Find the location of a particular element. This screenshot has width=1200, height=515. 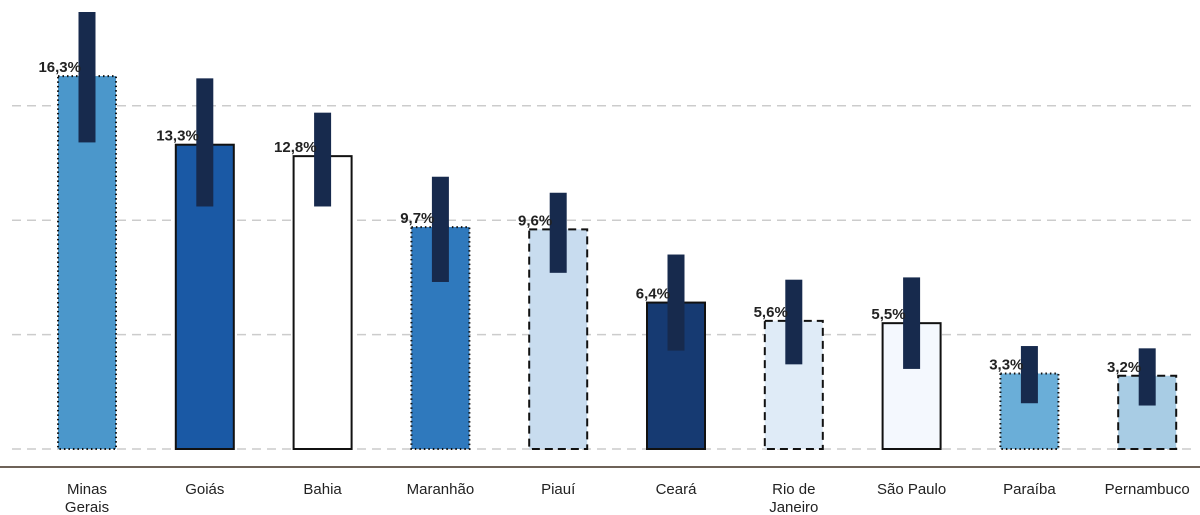

value-label: 5,5% is located at coordinates (888, 314).